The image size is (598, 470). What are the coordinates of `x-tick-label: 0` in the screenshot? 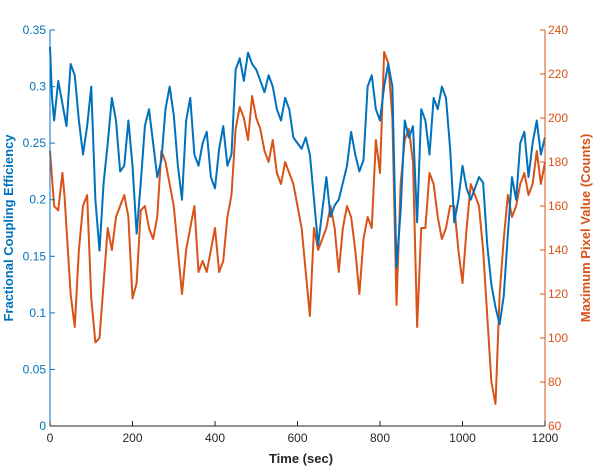 It's located at (50, 438).